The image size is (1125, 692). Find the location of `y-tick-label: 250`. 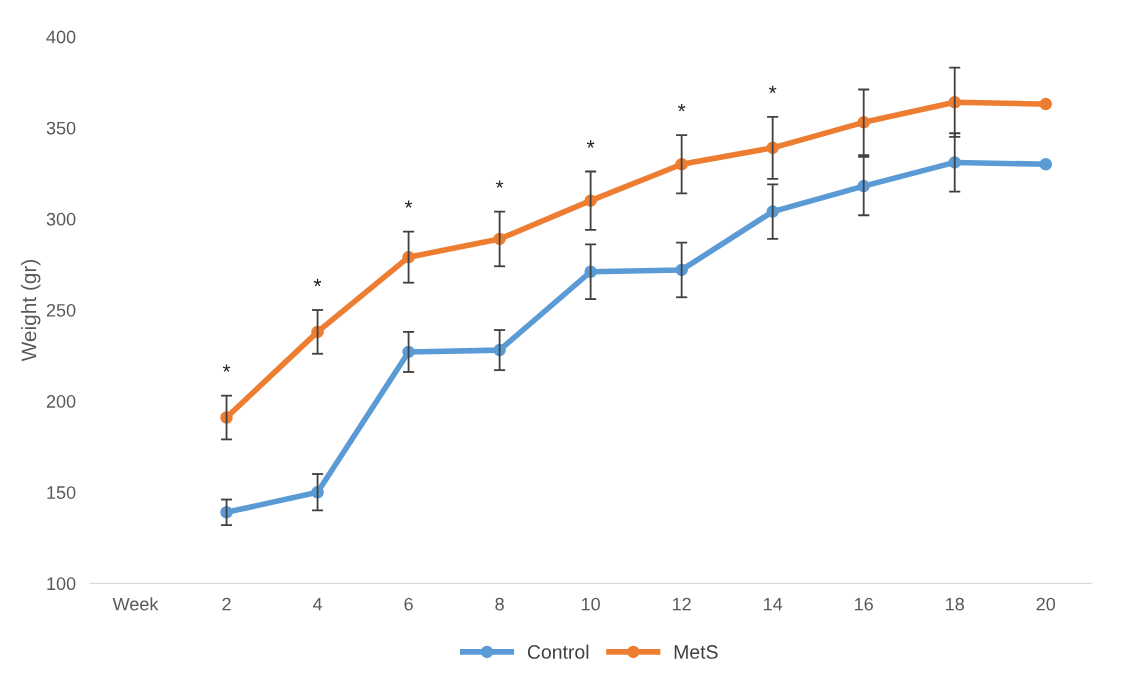

y-tick-label: 250 is located at coordinates (61, 310).